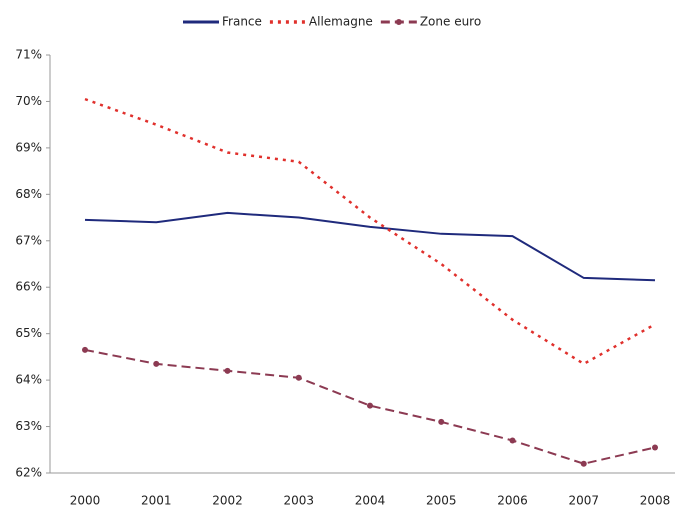 The image size is (683, 509). I want to click on y-tick-label: 64%, so click(28, 380).